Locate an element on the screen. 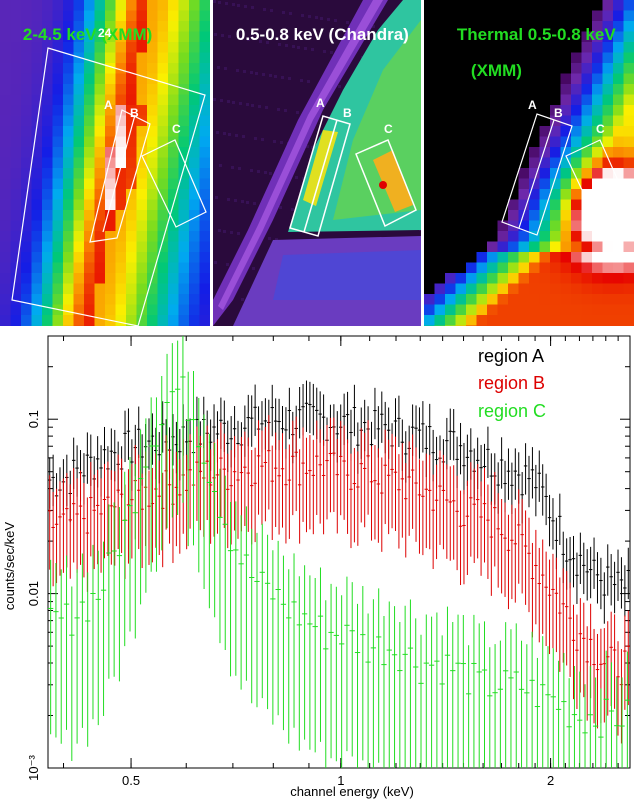 The width and height of the screenshot is (634, 803). image-panel-hard-xmm: 2-4.5 keV (XMM) 24 A B C is located at coordinates (105, 163).